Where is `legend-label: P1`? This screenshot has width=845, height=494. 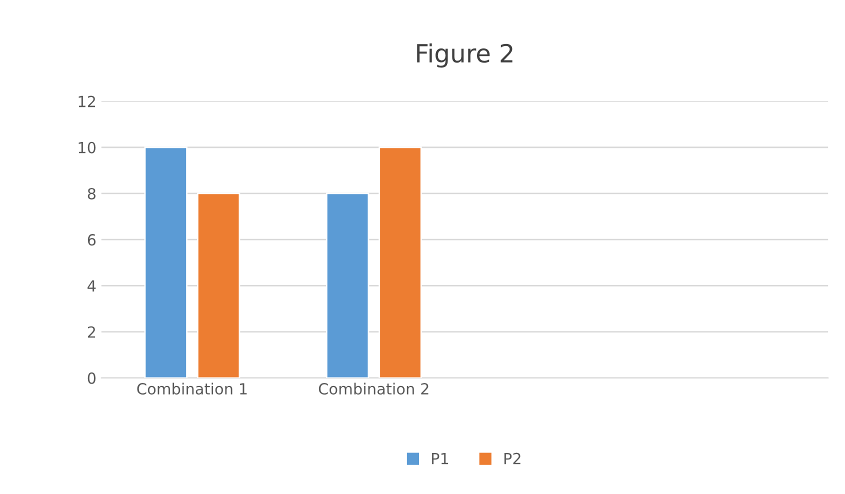
legend-label: P1 is located at coordinates (440, 458).